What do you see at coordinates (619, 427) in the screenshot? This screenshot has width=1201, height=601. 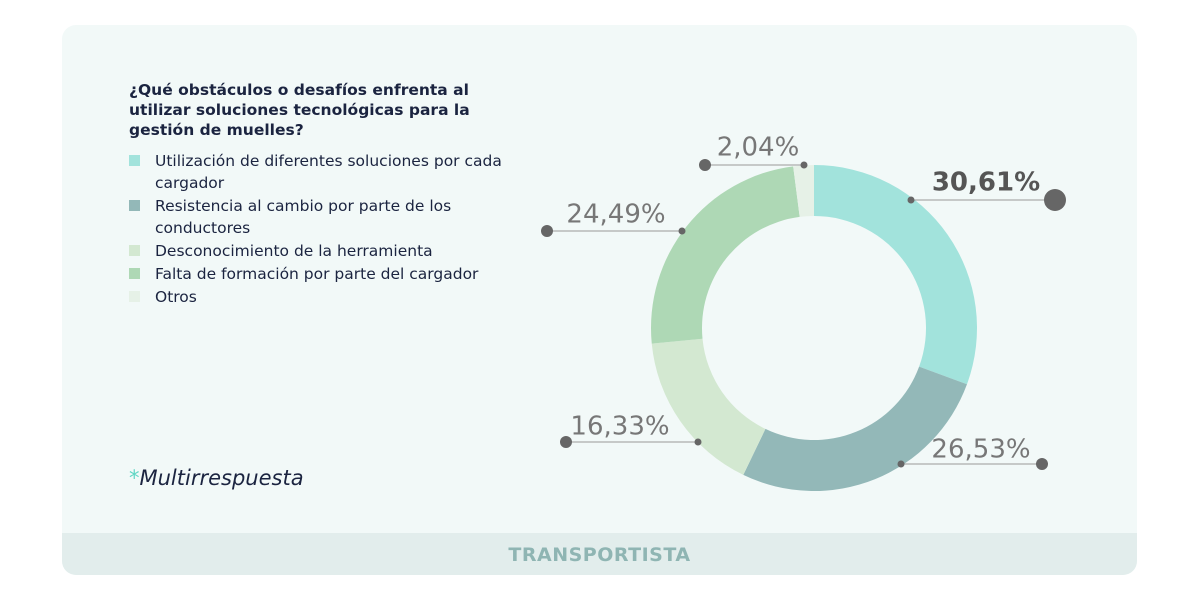 I see `value-label: 16,33%` at bounding box center [619, 427].